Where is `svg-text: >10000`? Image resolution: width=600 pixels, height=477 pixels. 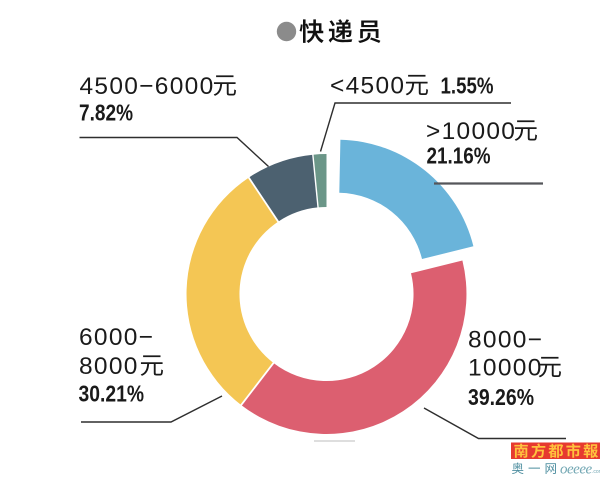
svg-text: >10000 is located at coordinates (471, 131).